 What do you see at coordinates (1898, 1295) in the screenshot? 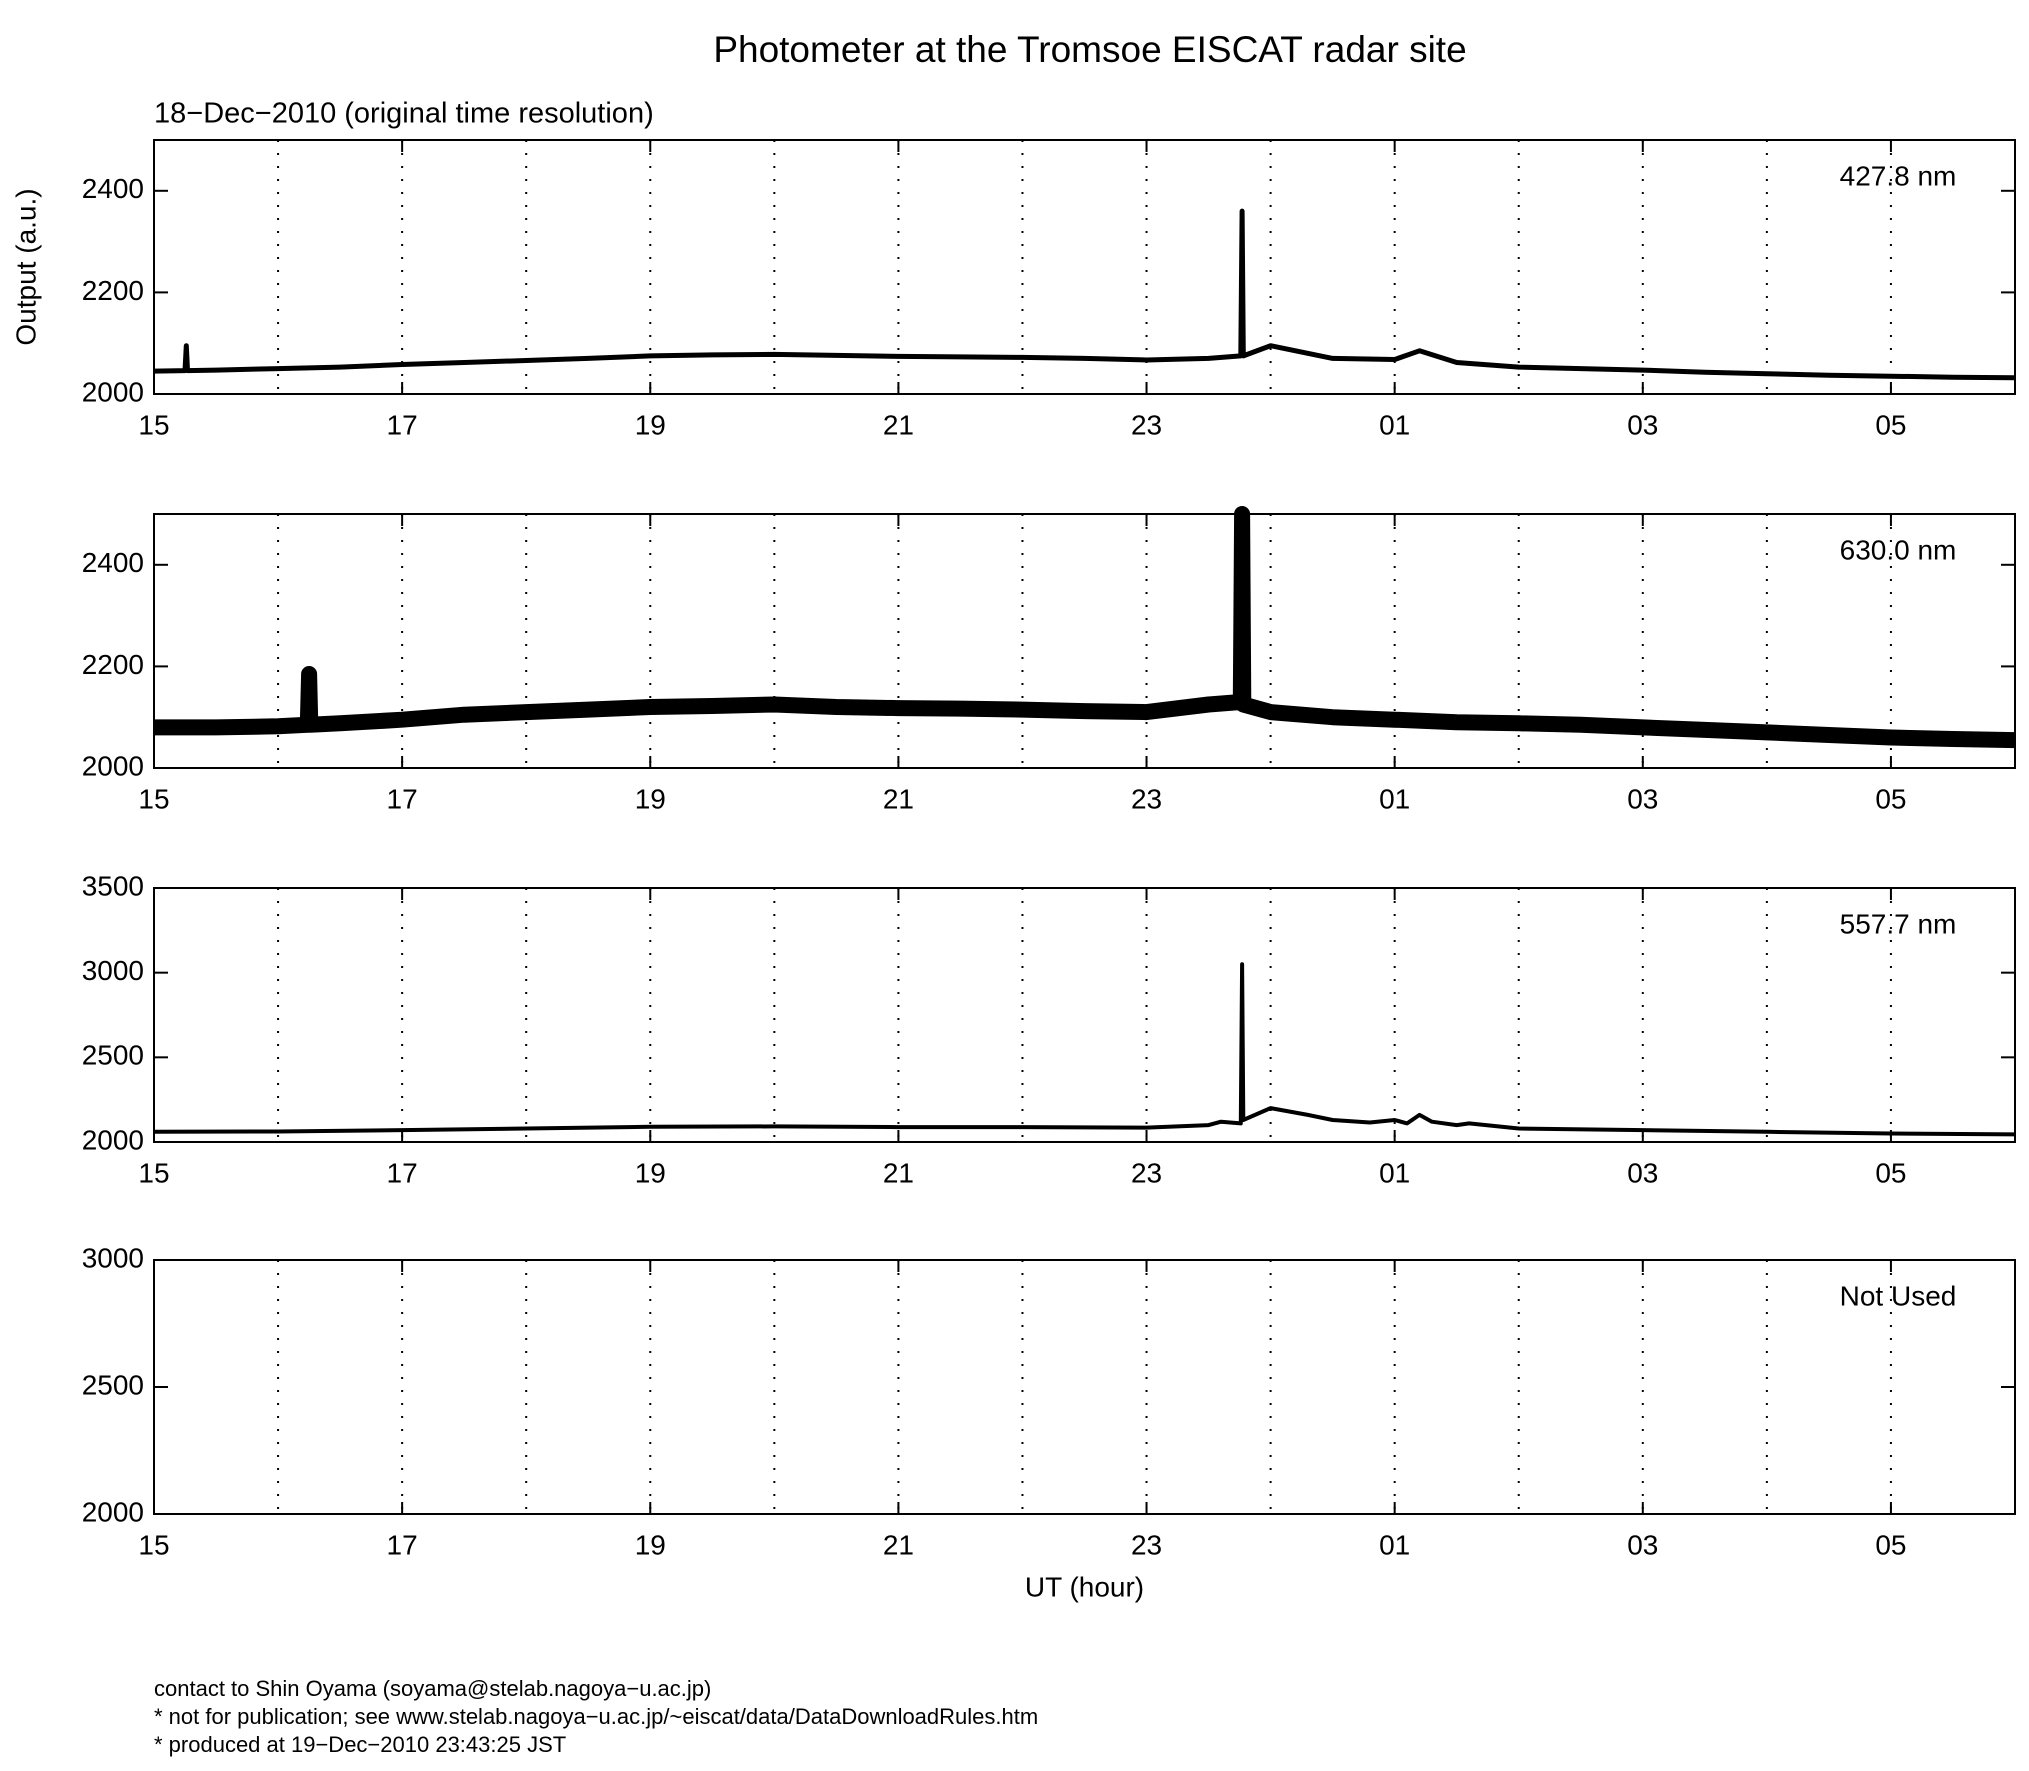
I see `panel-annotation: Not Used` at bounding box center [1898, 1295].